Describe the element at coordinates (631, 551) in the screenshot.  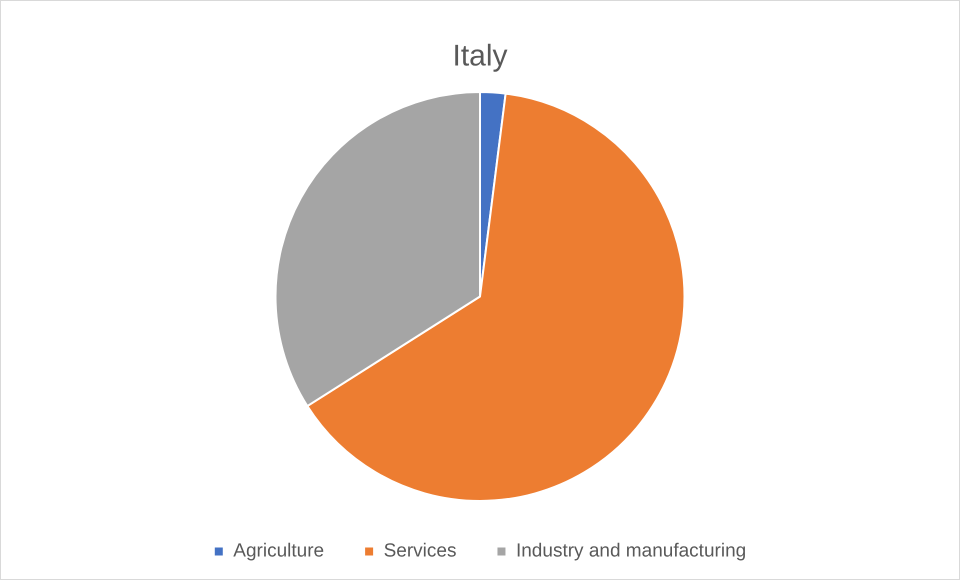
I see `legend-label: Industry and manufacturing` at that location.